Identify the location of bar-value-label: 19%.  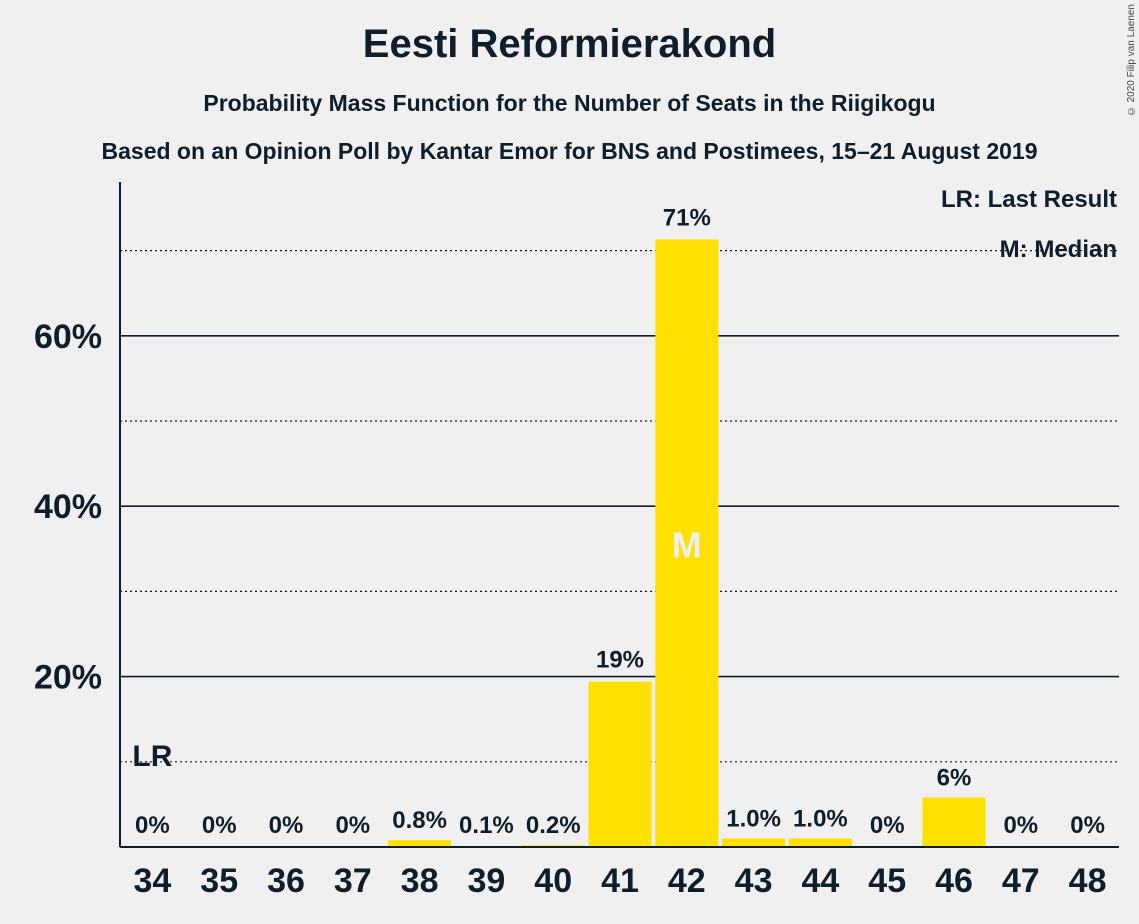
(620, 660).